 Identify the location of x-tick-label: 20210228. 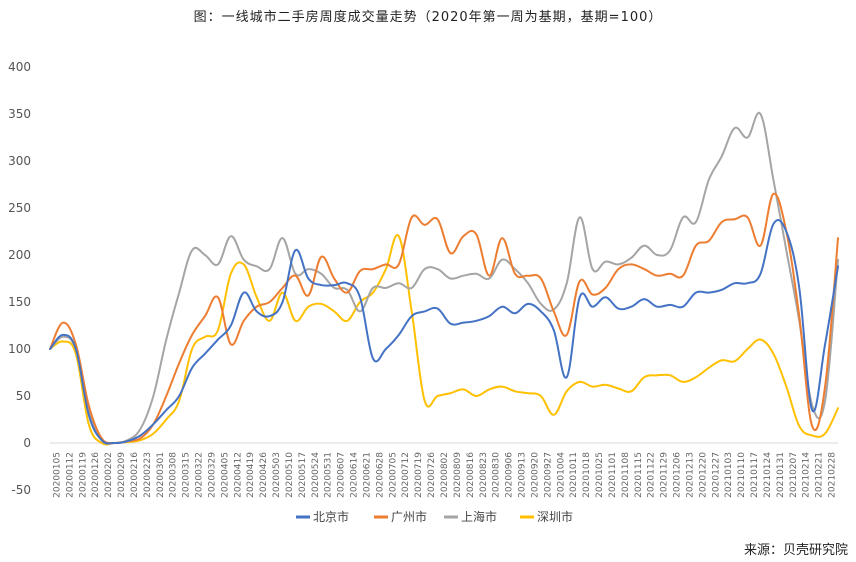
(833, 475).